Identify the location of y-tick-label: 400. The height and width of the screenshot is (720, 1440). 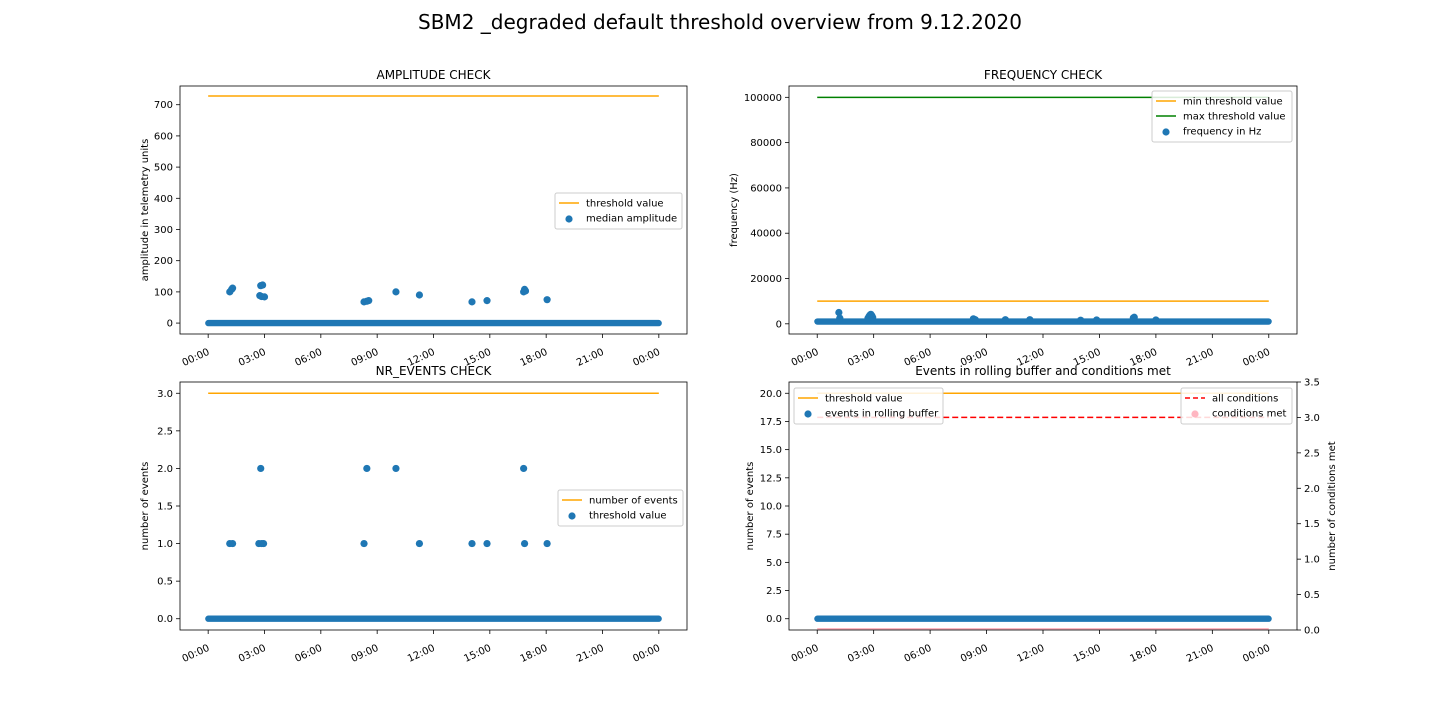
(163, 199).